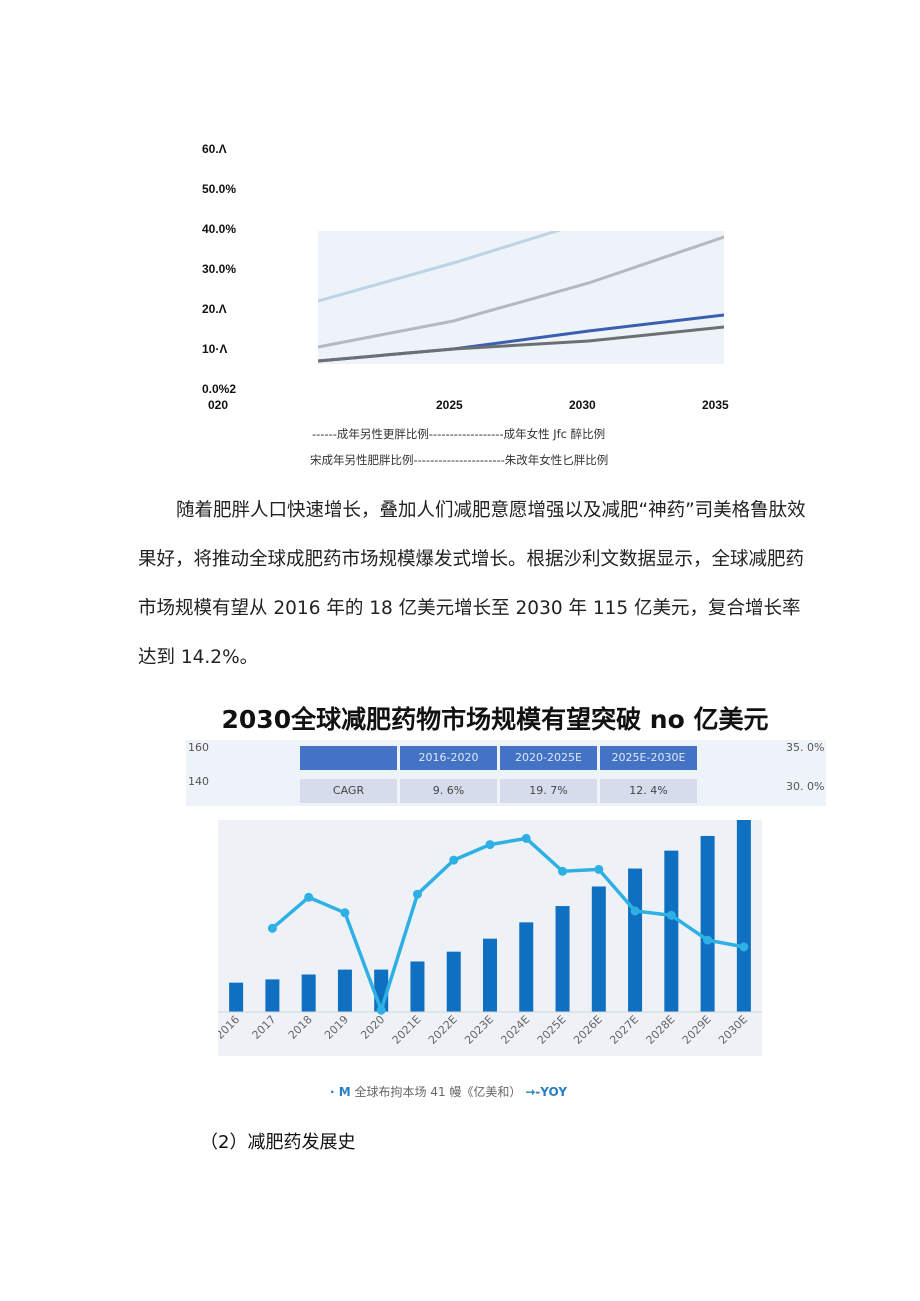  I want to click on table-header-cell, so click(348, 758).